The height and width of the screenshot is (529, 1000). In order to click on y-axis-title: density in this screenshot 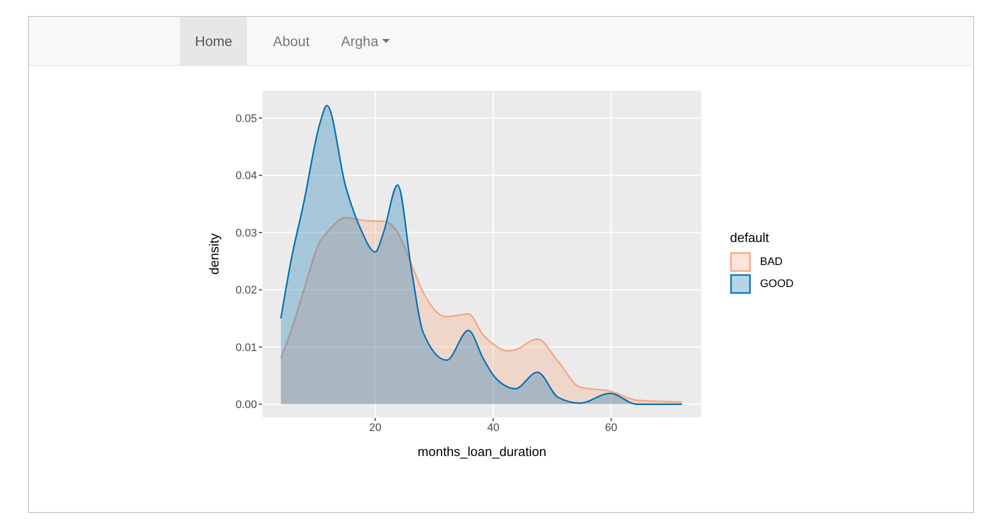, I will do `click(214, 253)`.